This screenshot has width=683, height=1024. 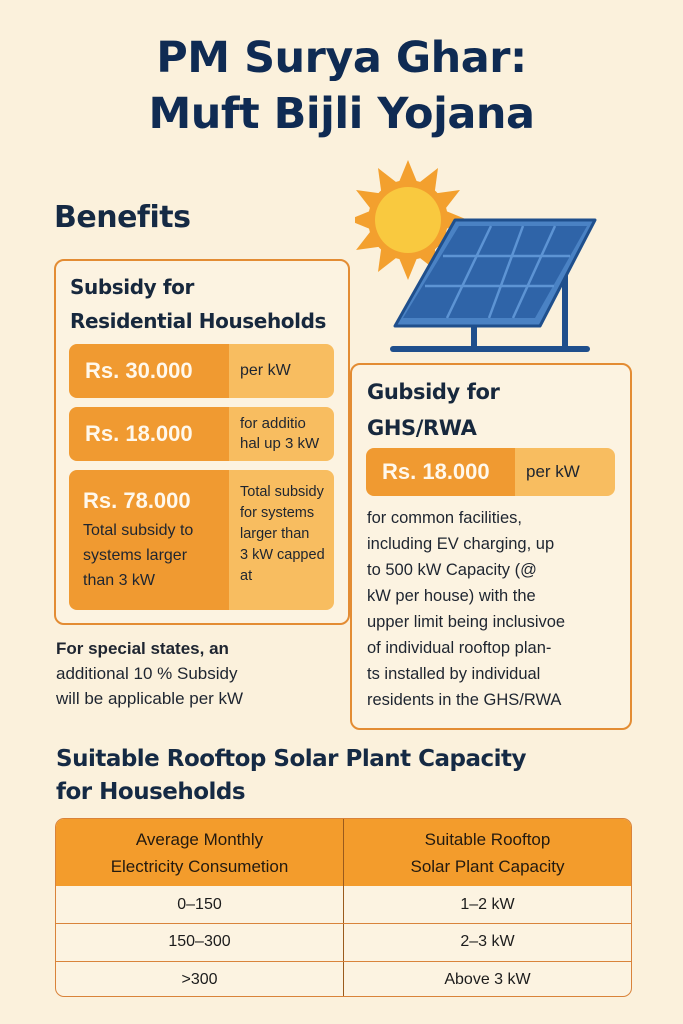 What do you see at coordinates (281, 371) in the screenshot?
I see `tier-1-note: per kW` at bounding box center [281, 371].